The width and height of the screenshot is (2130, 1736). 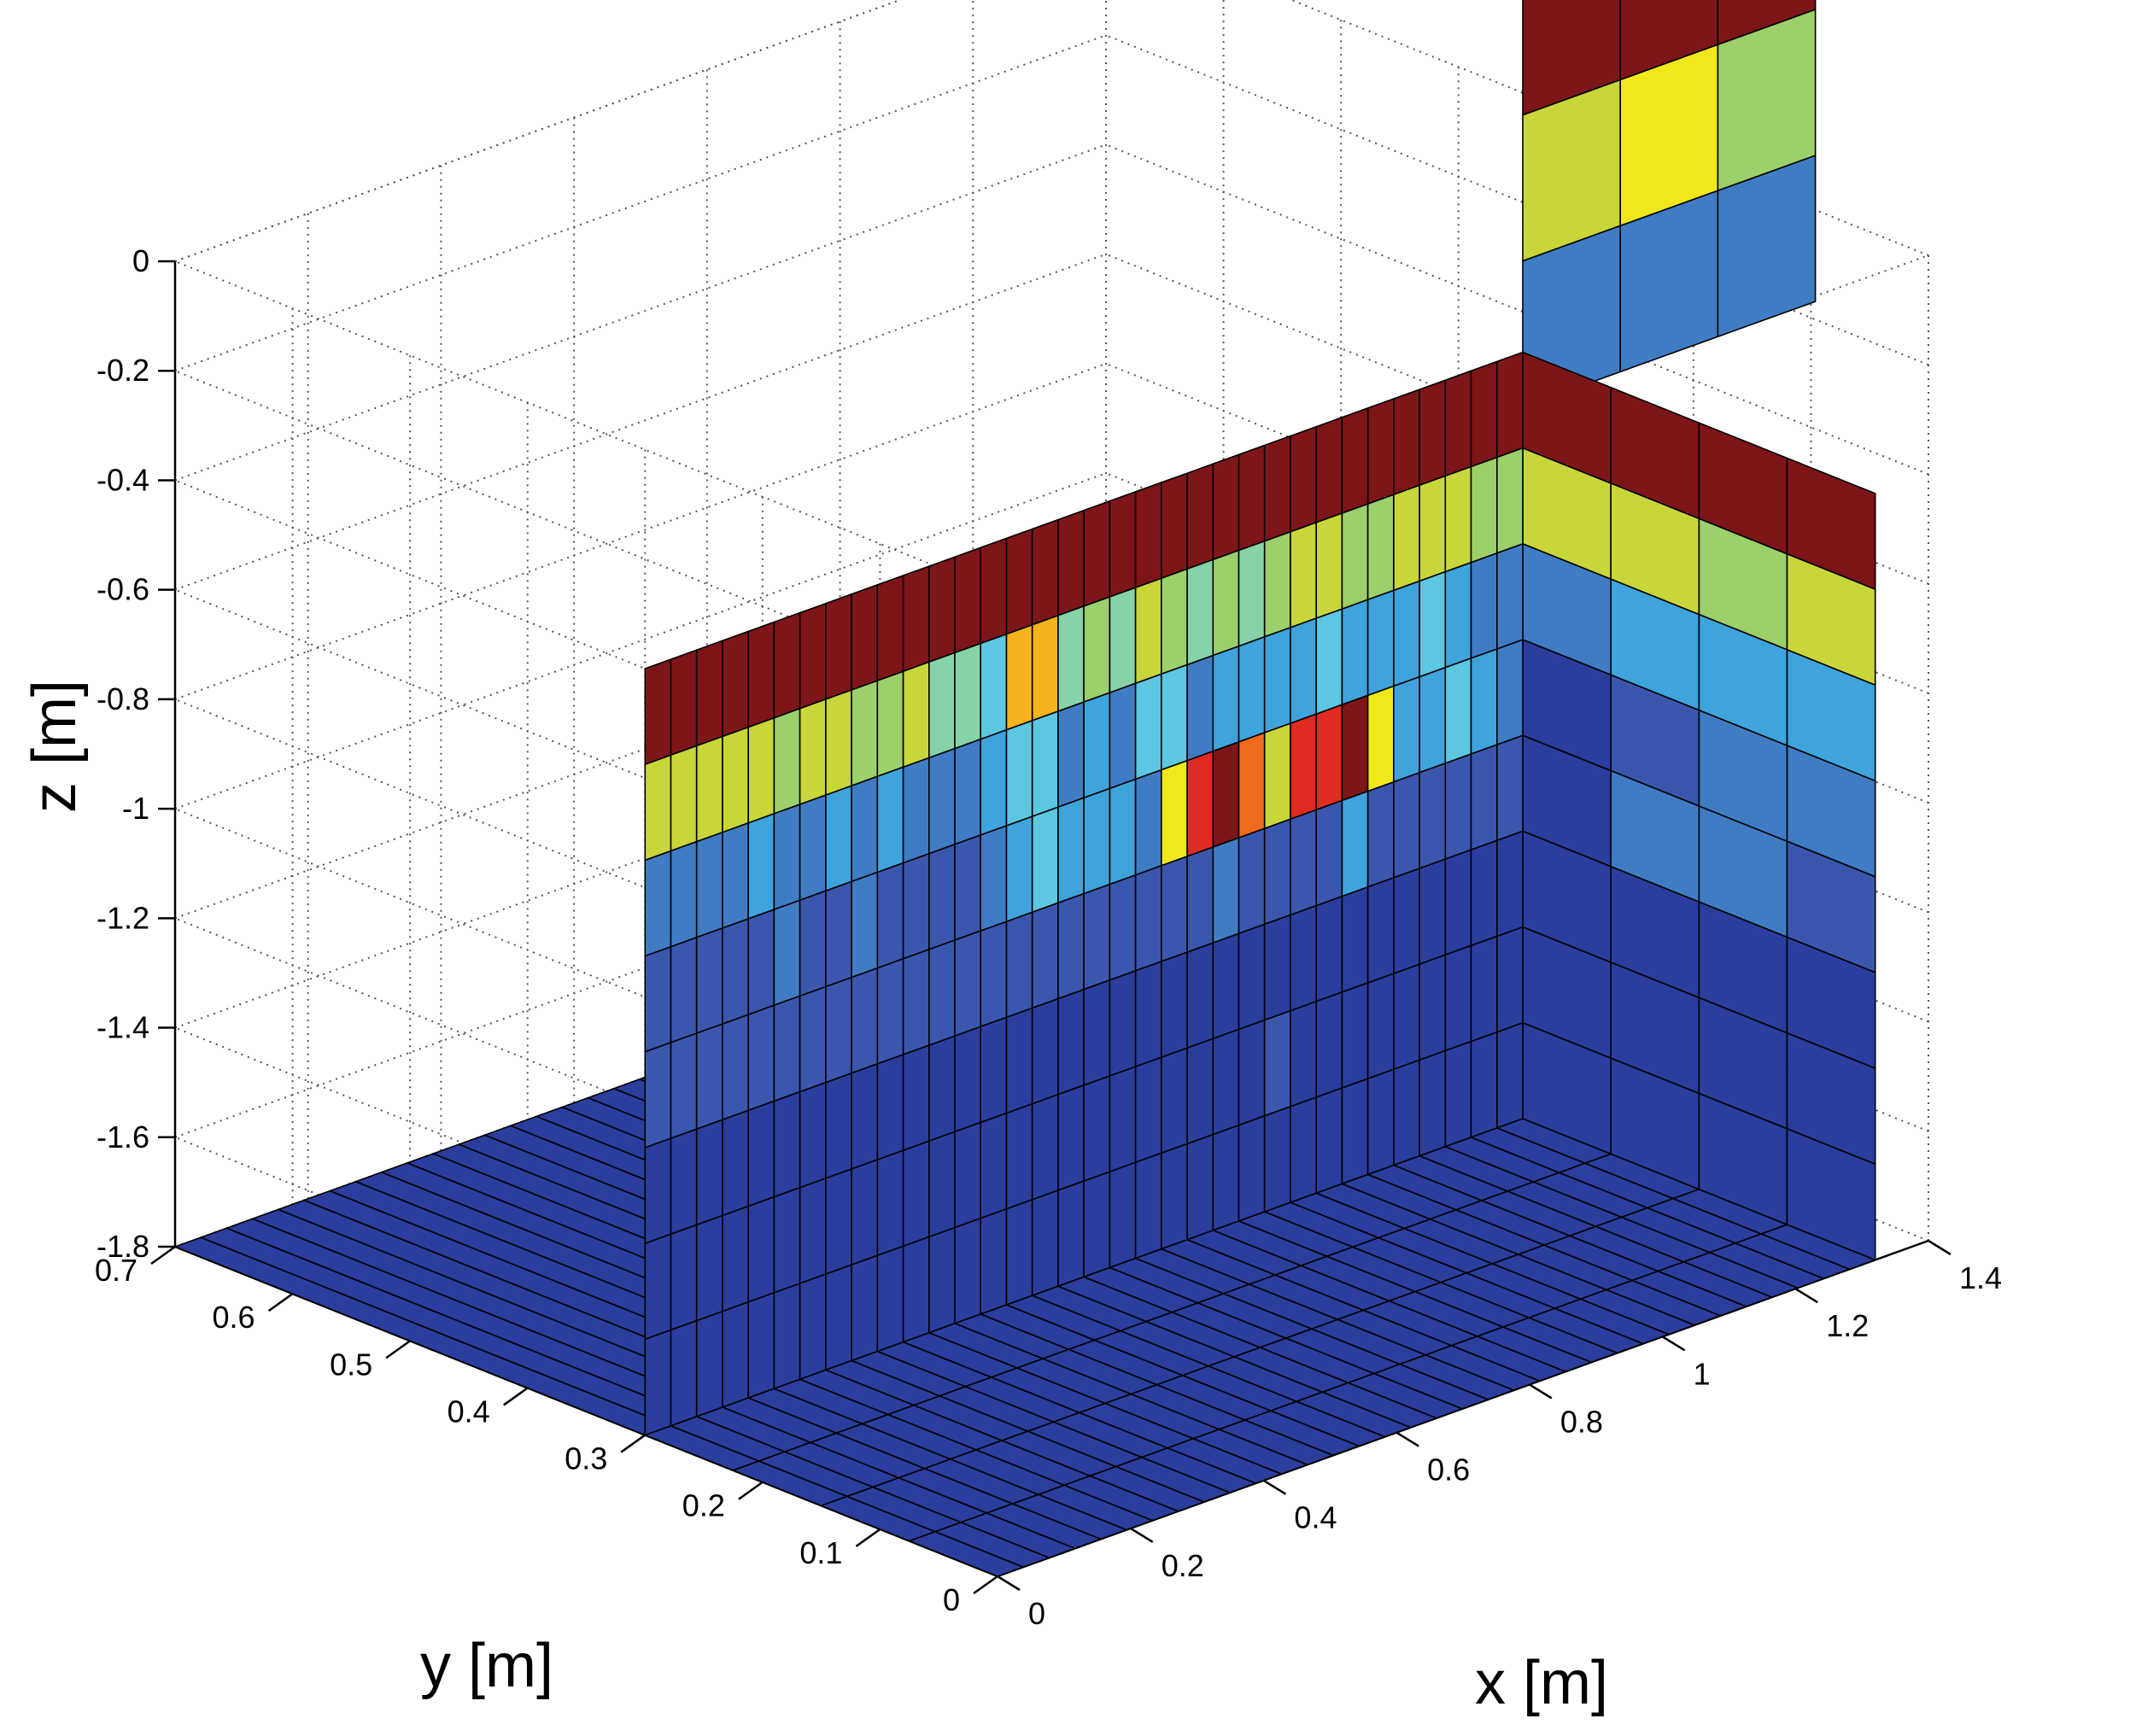 I want to click on y-tick-label: 0, so click(x=951, y=1600).